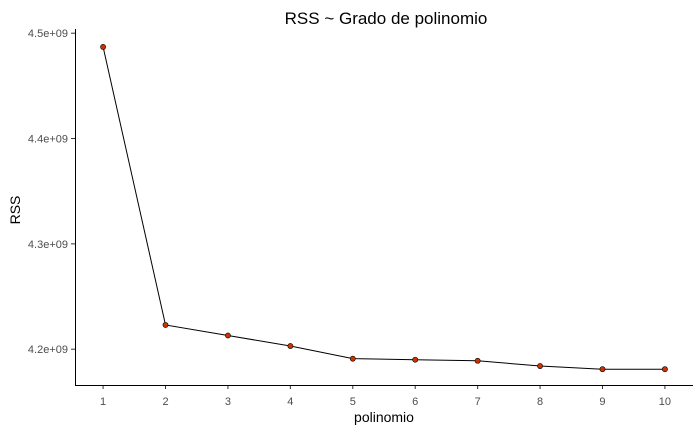  What do you see at coordinates (48, 140) in the screenshot?
I see `y-tick-label: 4.4e+09` at bounding box center [48, 140].